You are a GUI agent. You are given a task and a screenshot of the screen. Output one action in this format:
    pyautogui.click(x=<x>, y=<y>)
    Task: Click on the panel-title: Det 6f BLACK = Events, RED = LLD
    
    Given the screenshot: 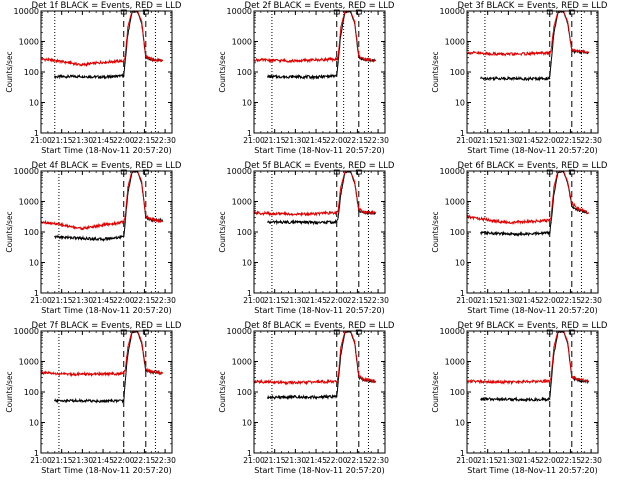 What is the action you would take?
    pyautogui.click(x=533, y=166)
    